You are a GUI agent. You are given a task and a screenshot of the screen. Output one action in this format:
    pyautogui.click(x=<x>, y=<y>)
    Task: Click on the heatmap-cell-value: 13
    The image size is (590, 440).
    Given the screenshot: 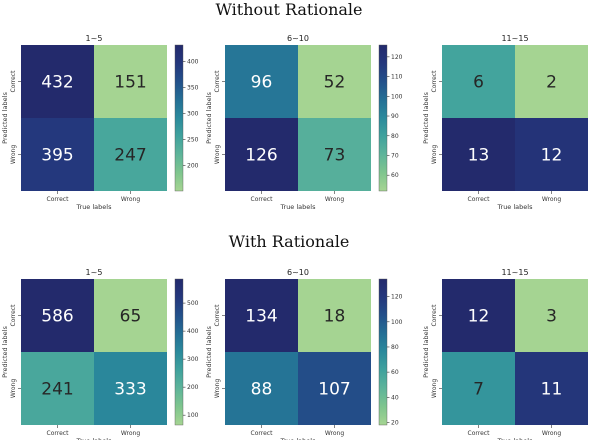 What is the action you would take?
    pyautogui.click(x=479, y=156)
    